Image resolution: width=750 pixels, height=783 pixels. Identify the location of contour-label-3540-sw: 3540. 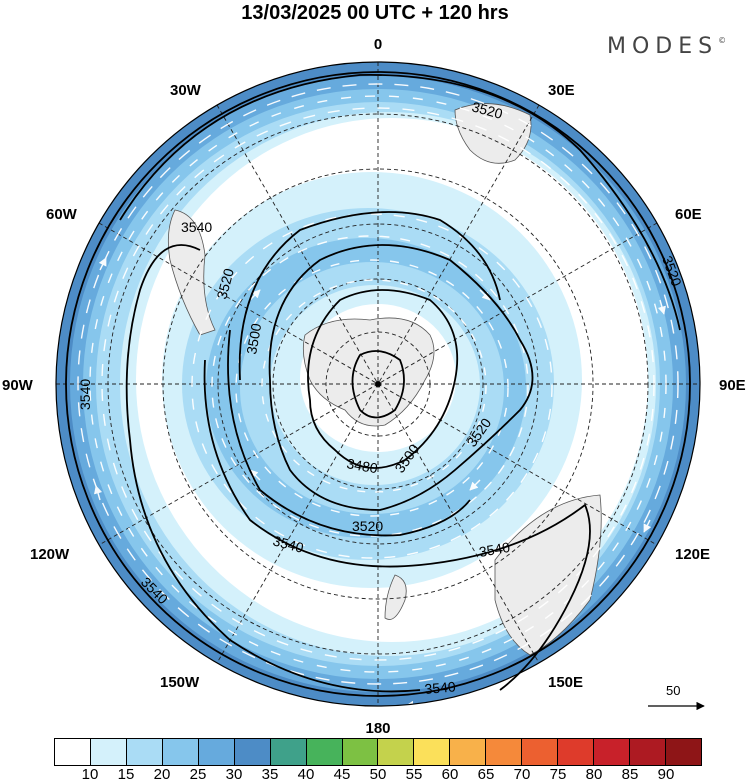
(288, 544).